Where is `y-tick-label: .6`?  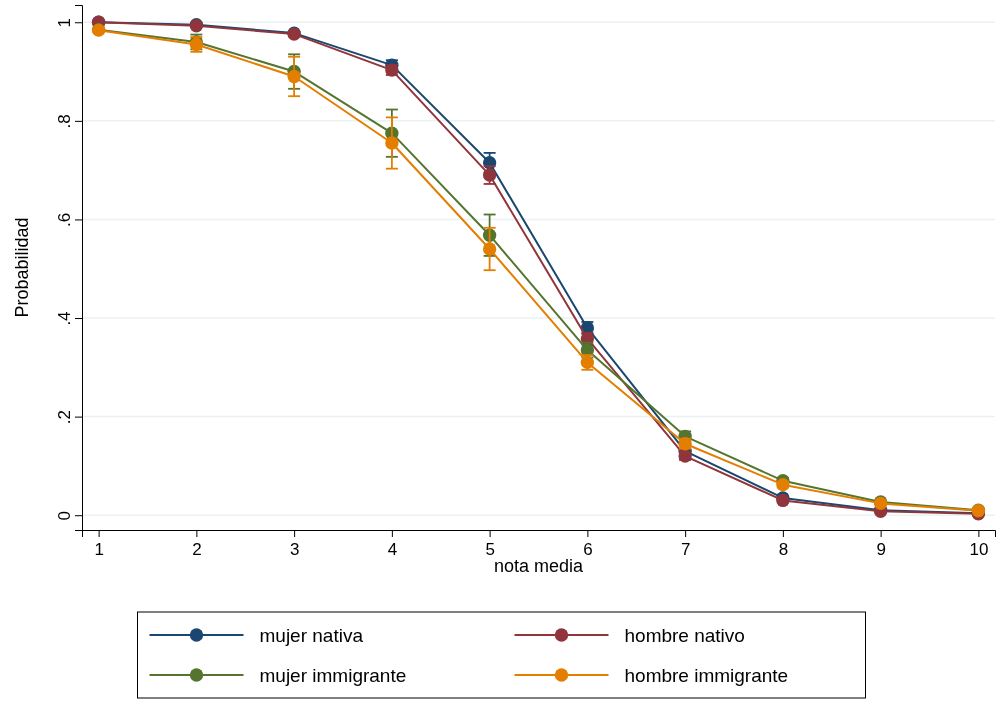
y-tick-label: .6 is located at coordinates (64, 220).